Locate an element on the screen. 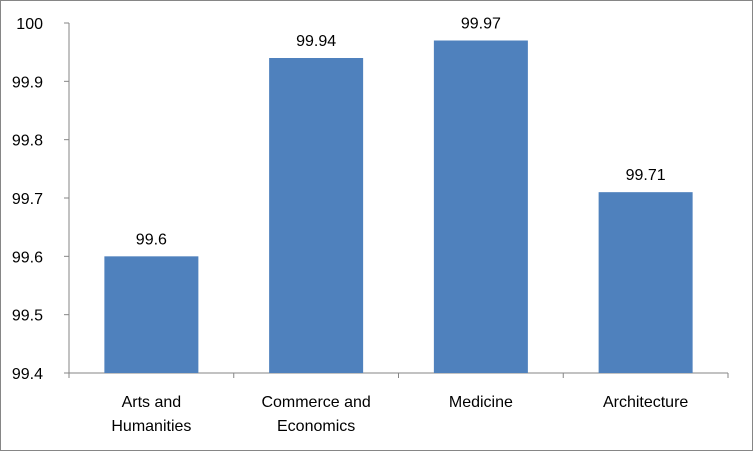  y-tick-label: 99.4 is located at coordinates (27, 374).